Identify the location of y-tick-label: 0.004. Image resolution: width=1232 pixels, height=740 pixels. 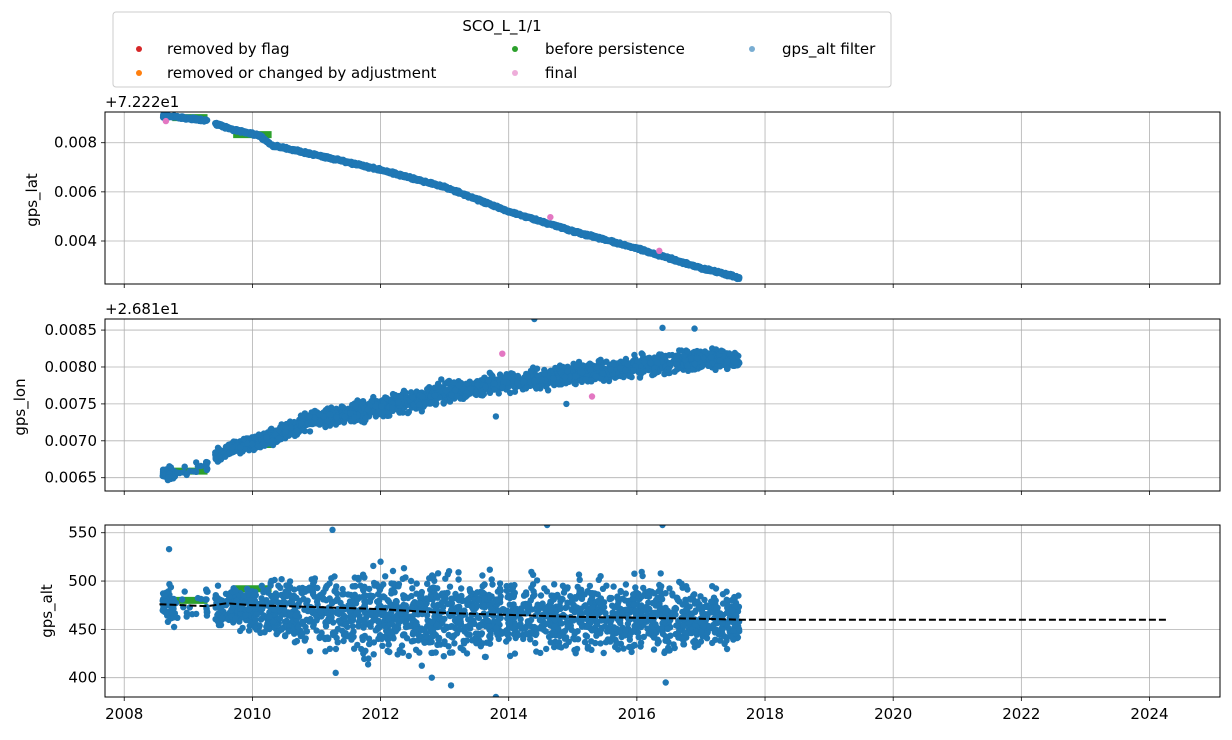
(75, 241).